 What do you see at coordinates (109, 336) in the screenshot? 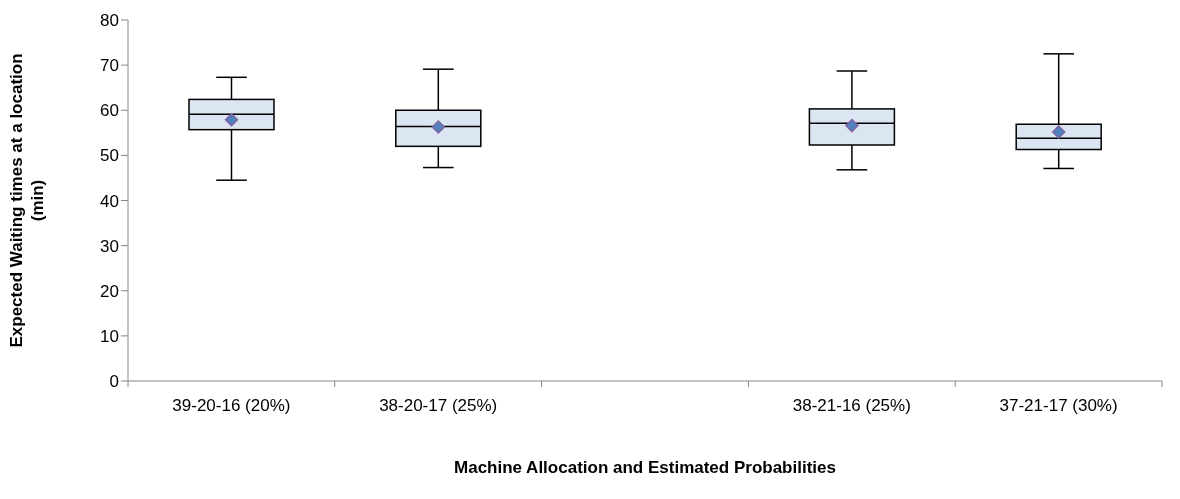
I see `y-tick-label: 10` at bounding box center [109, 336].